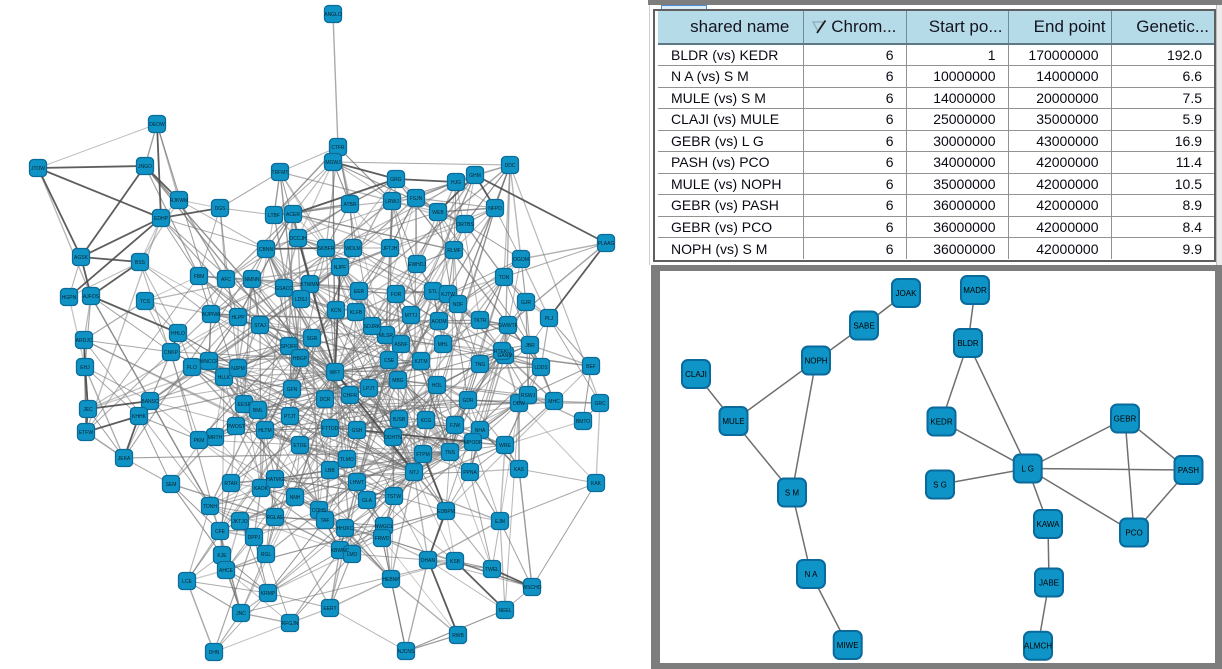  What do you see at coordinates (221, 209) in the screenshot?
I see `svg-text: DGS` at bounding box center [221, 209].